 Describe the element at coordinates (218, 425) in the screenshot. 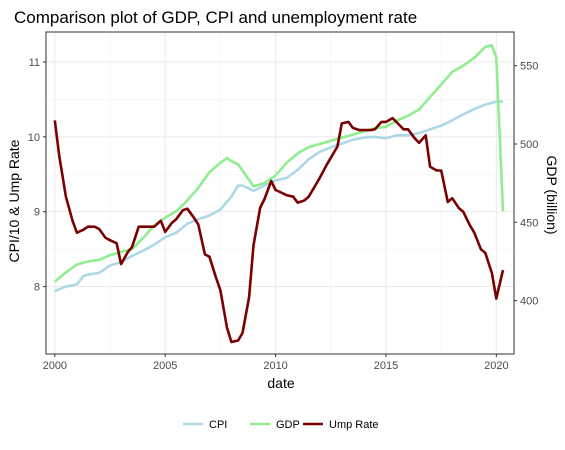

I see `legend-label-cpi: CPI` at that location.